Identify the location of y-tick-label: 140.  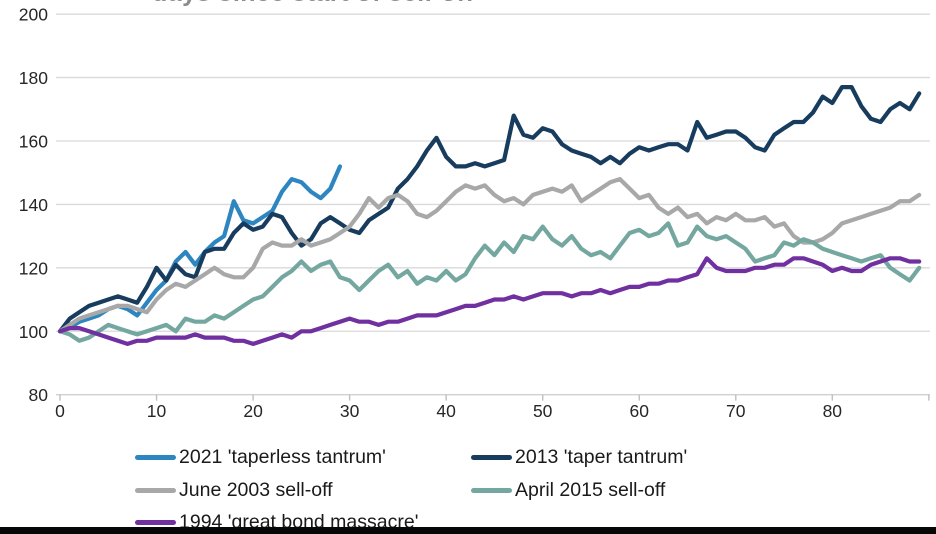
(33, 205).